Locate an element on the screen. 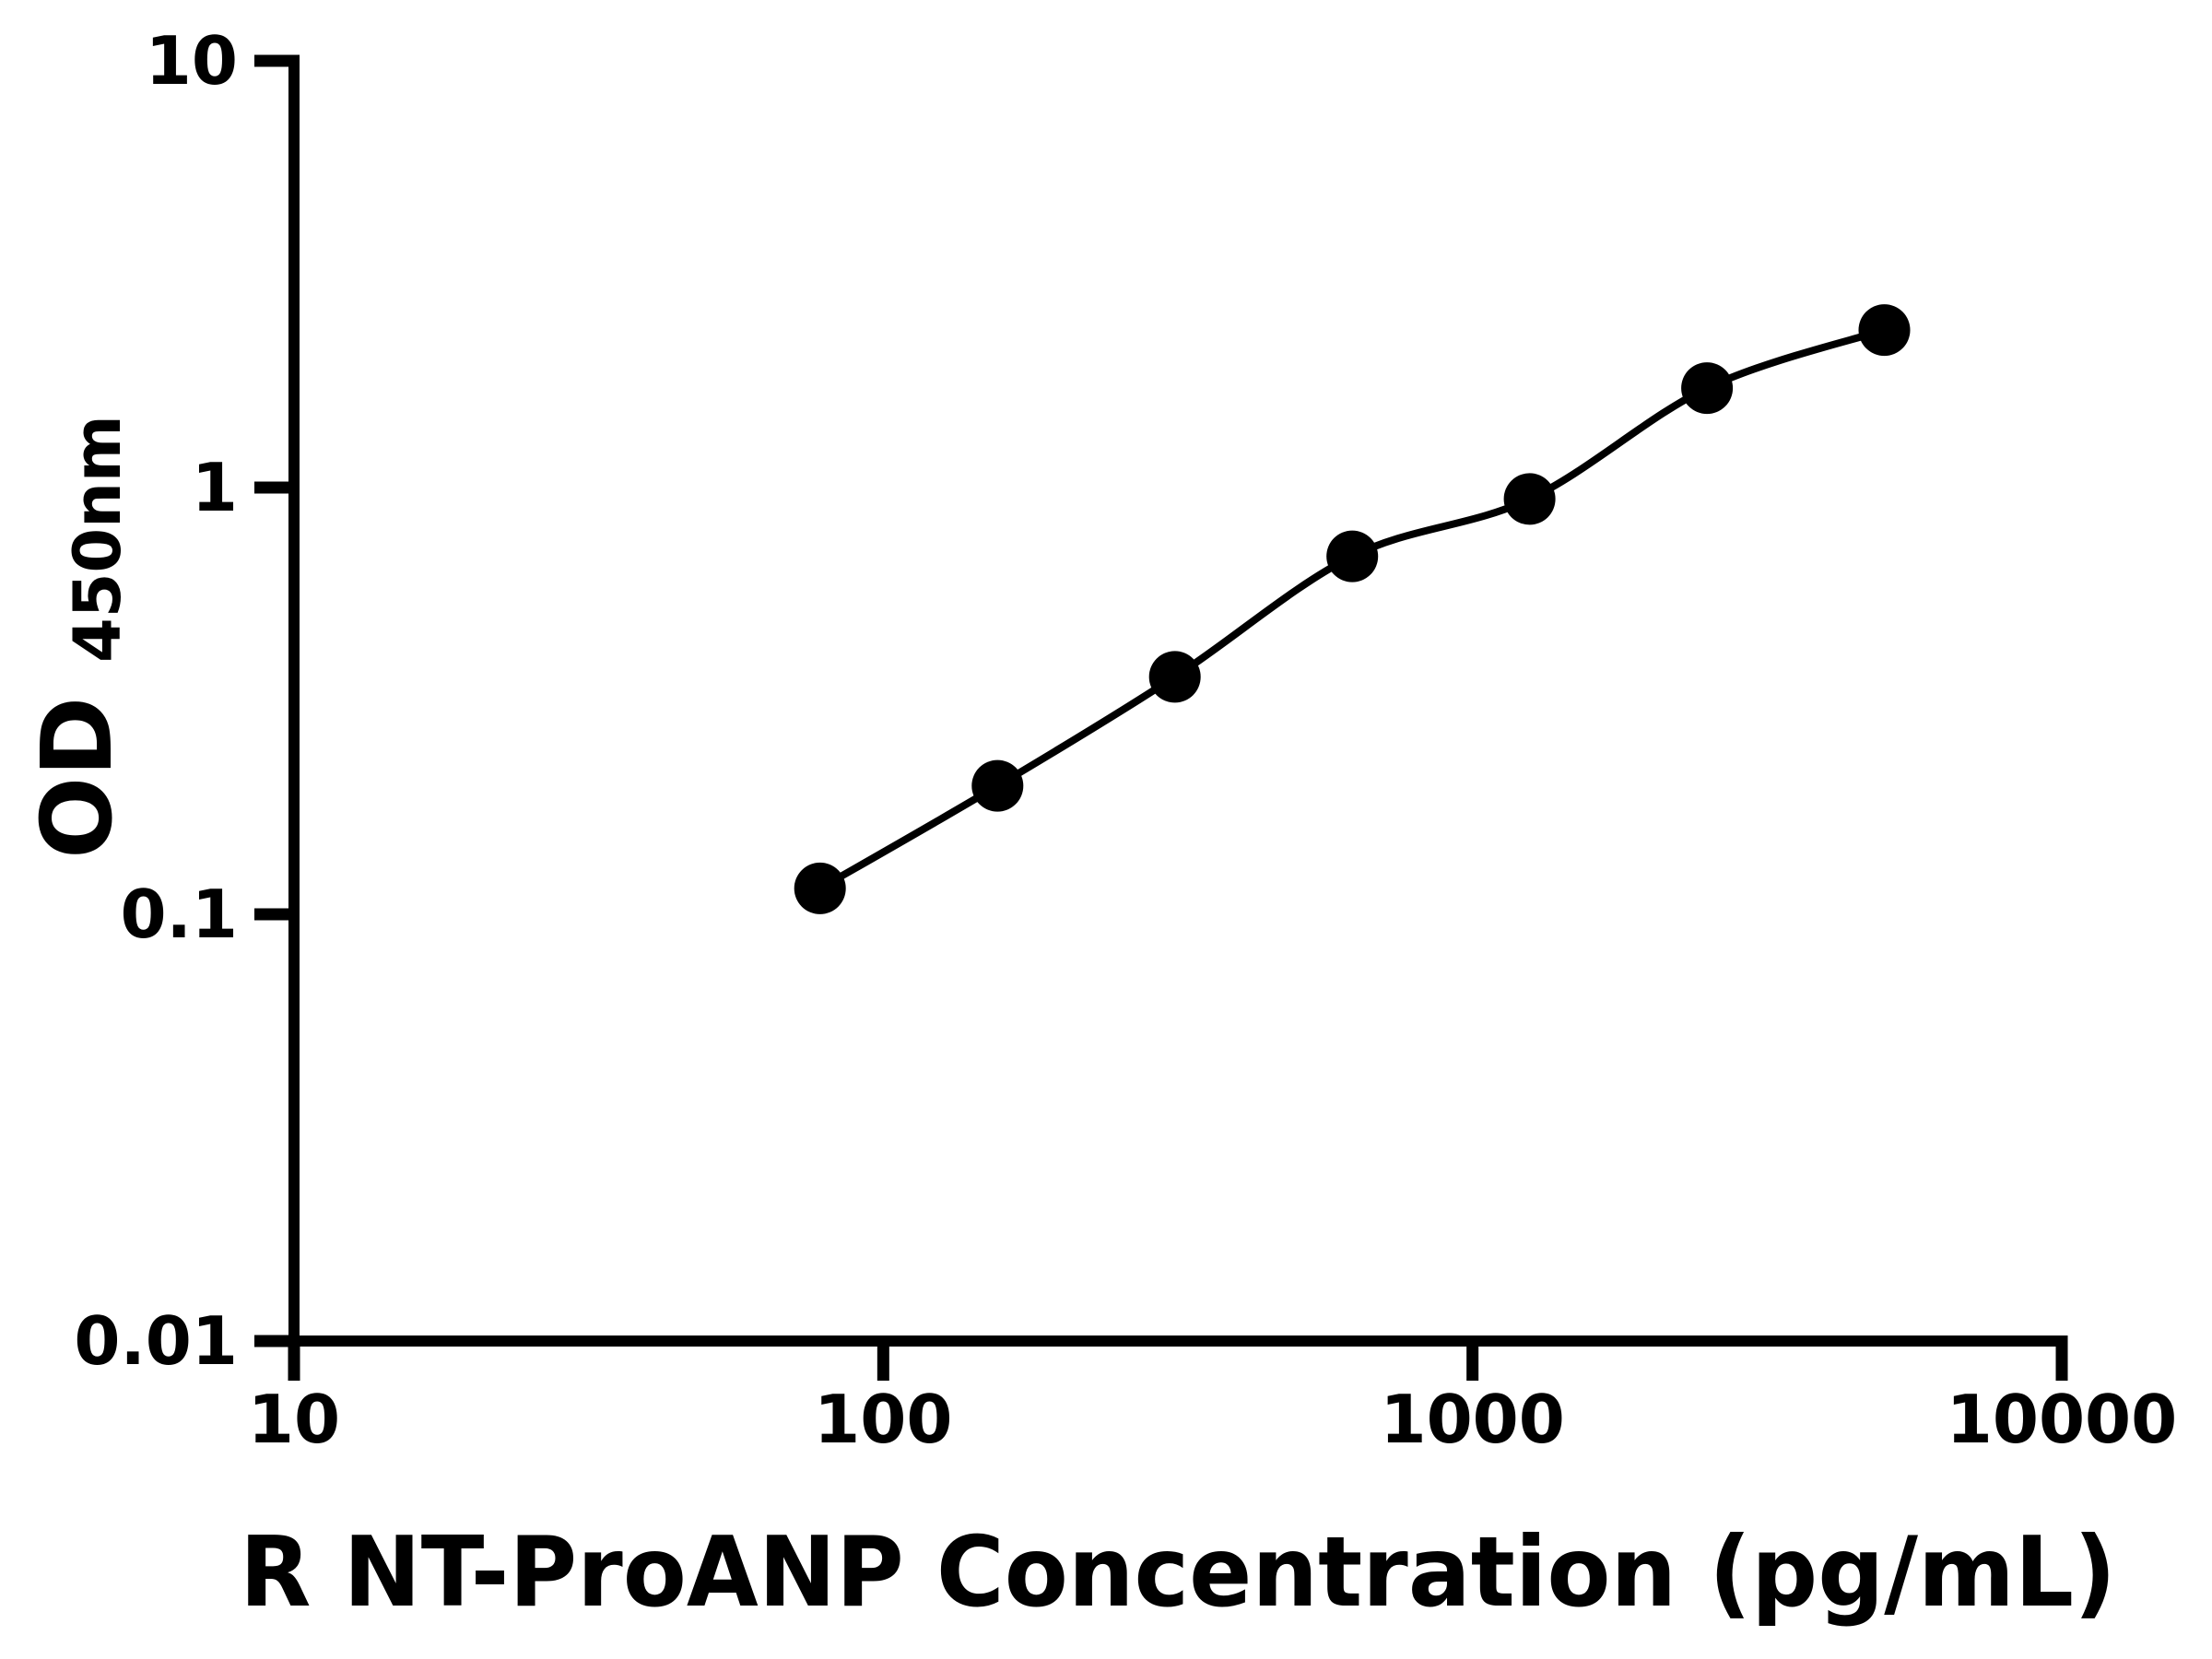 This screenshot has width=2212, height=1659. x-tick-marks is located at coordinates (1178, 1361).